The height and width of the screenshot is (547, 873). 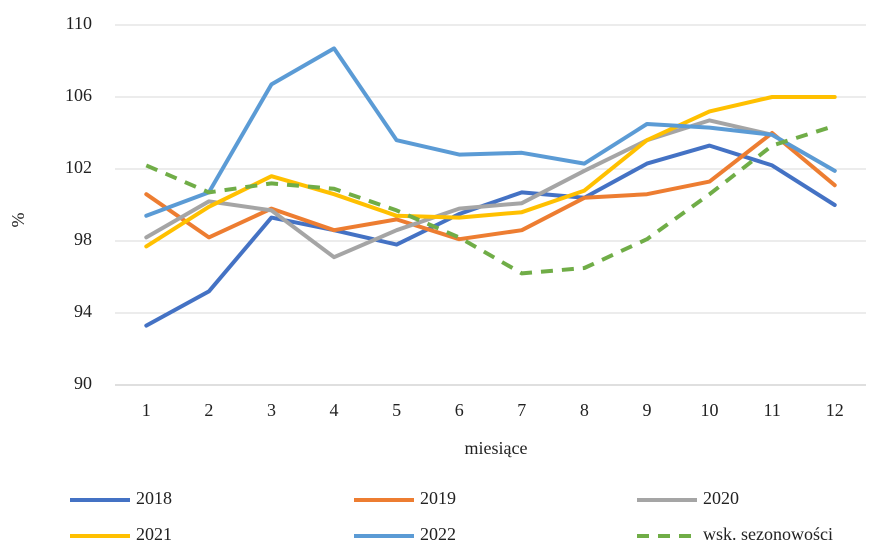 What do you see at coordinates (438, 534) in the screenshot?
I see `legend-label: 2022` at bounding box center [438, 534].